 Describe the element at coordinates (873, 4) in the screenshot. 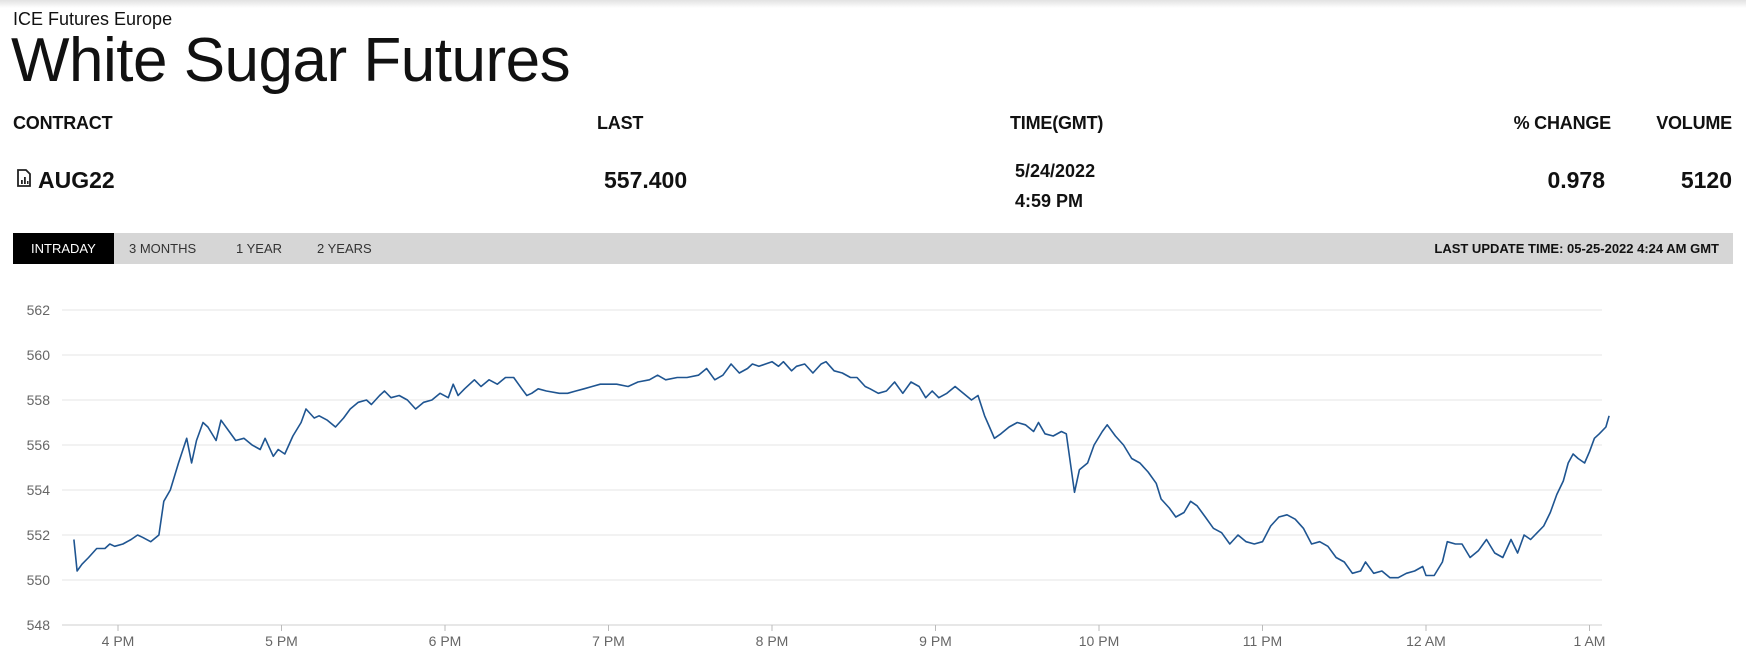

I see `top-shadow` at that location.